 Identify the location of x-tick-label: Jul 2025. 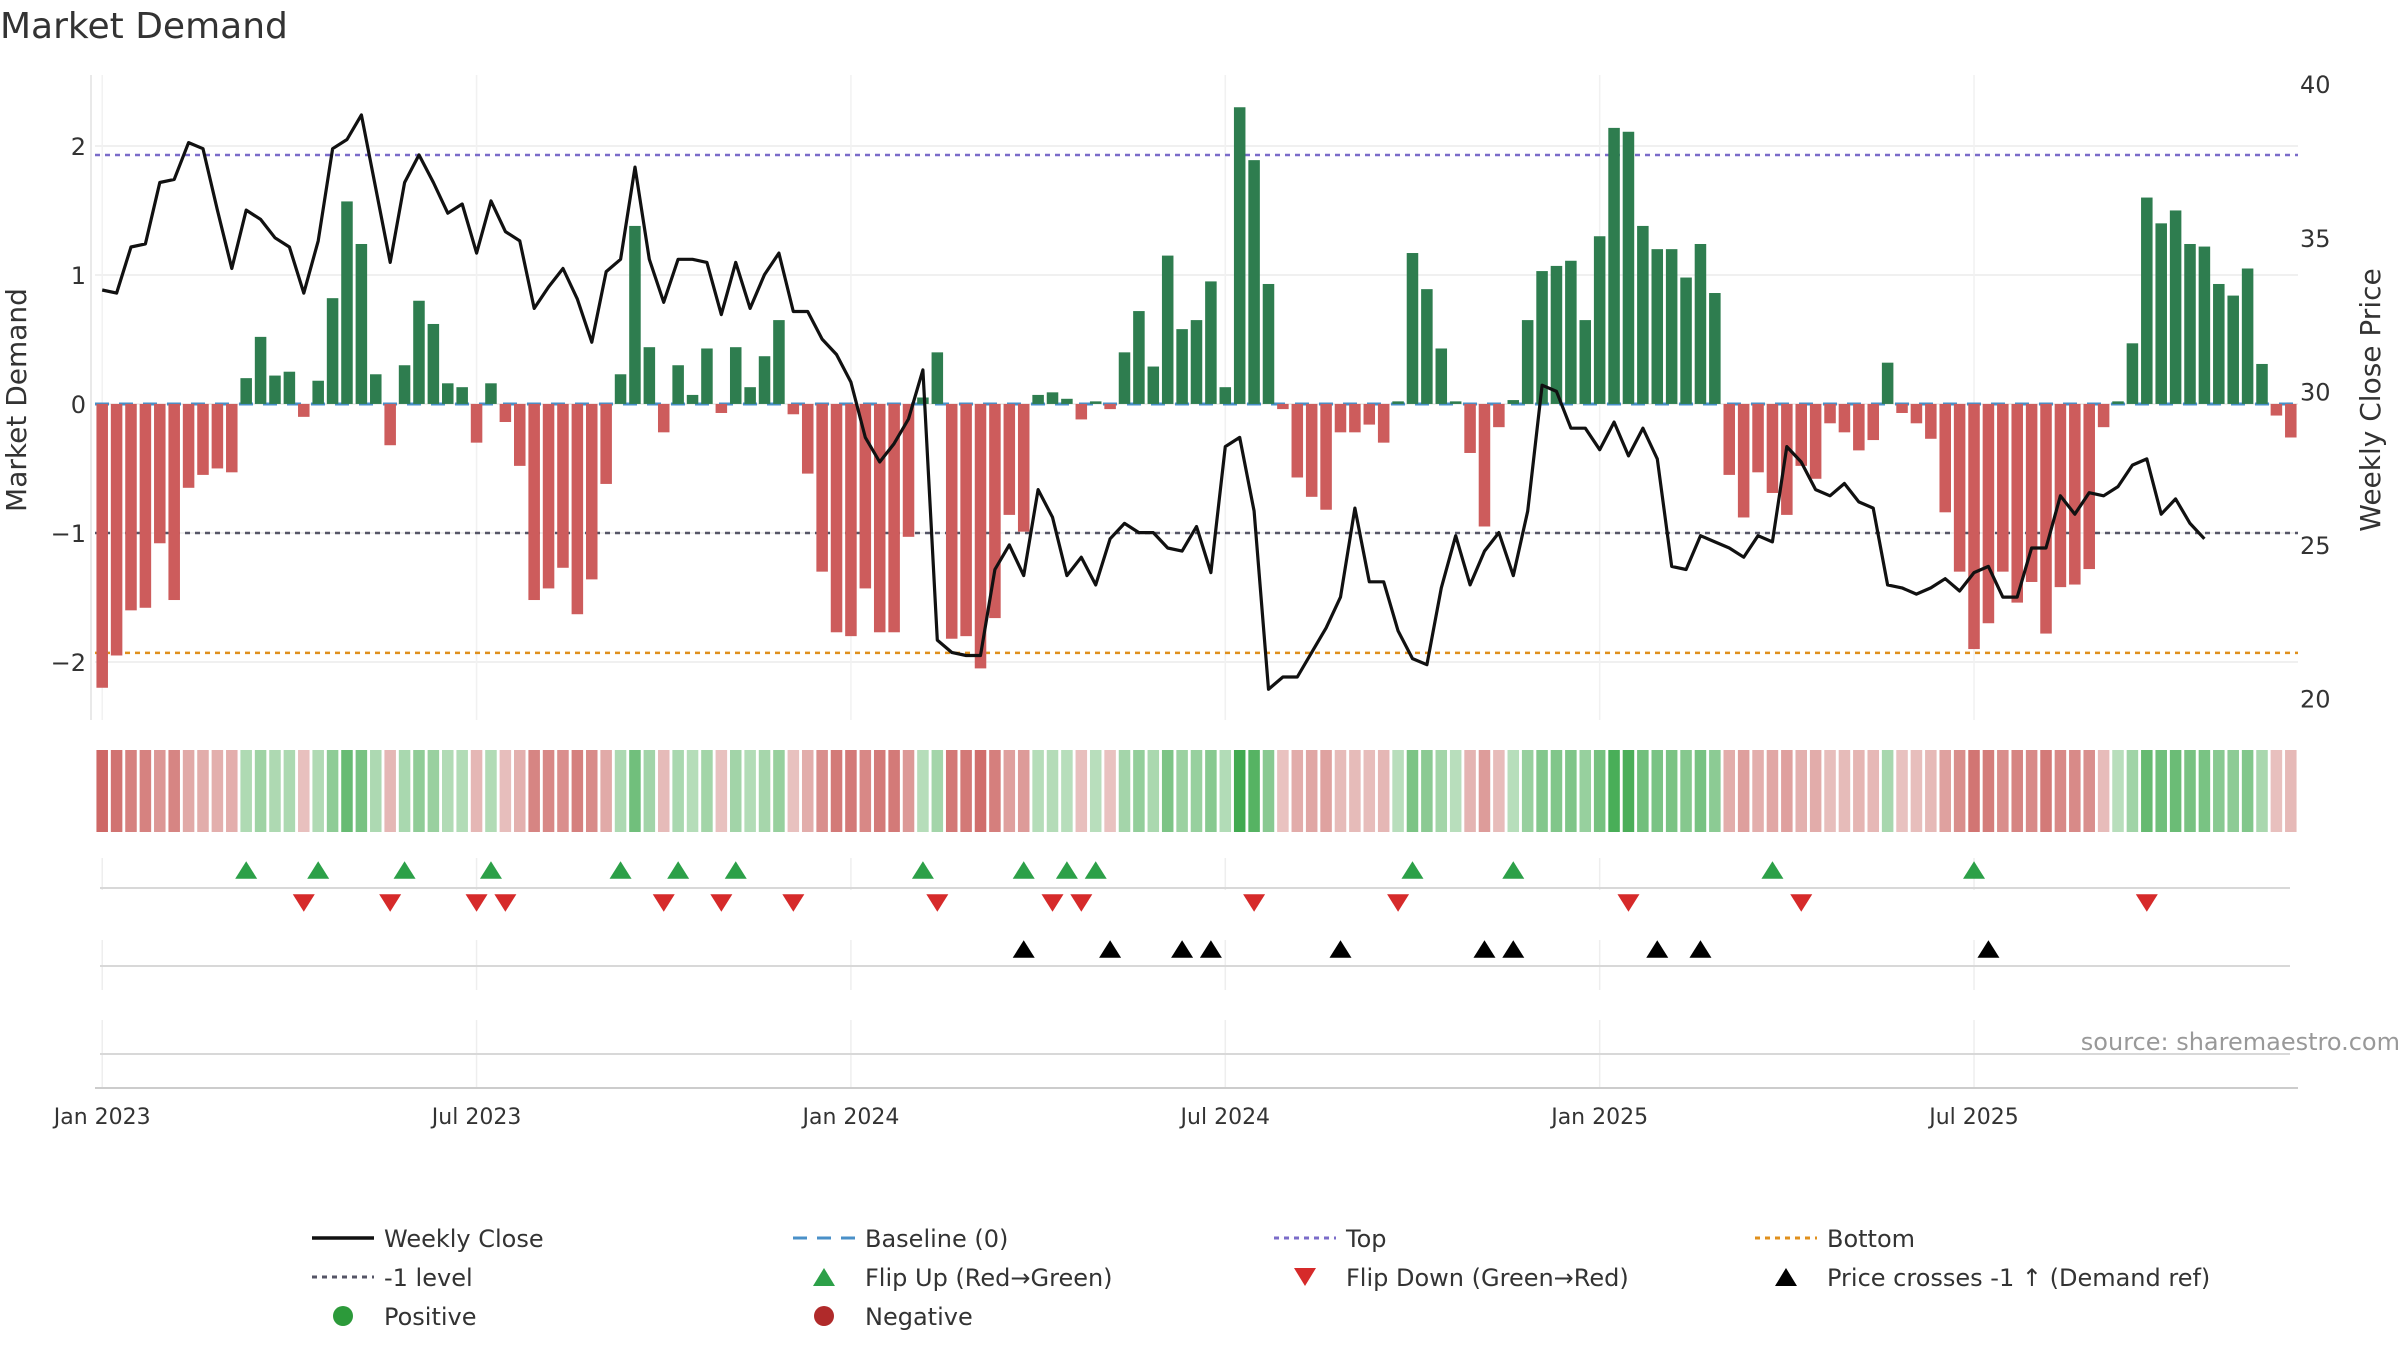
(1973, 1117).